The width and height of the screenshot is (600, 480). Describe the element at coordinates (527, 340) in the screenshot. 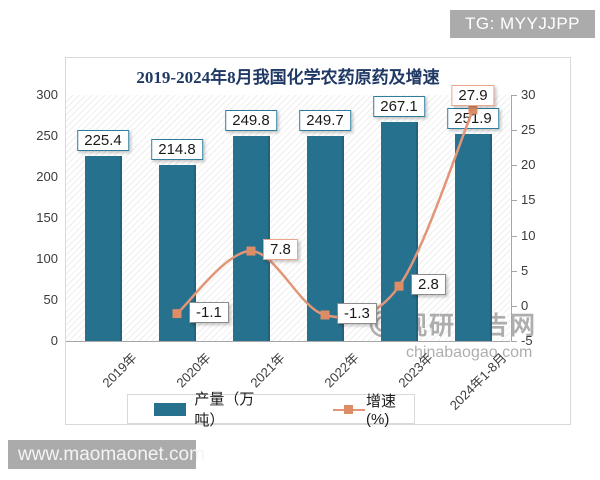

I see `right-axis-tick: -5` at that location.